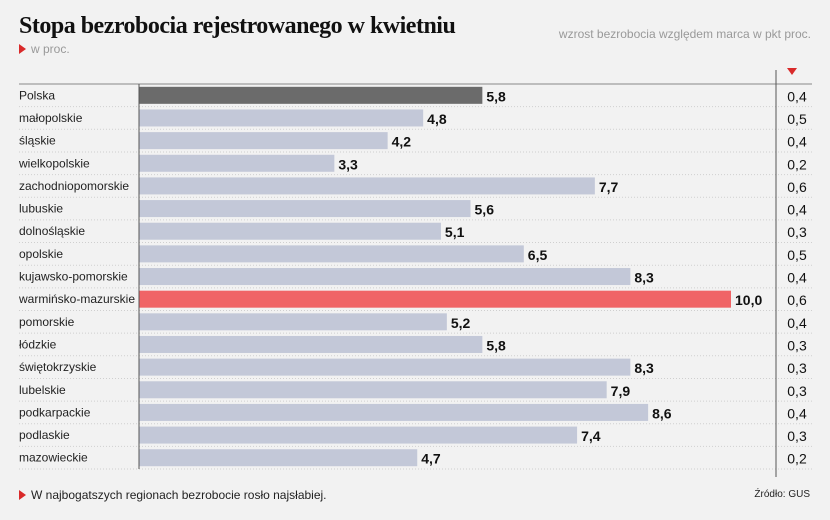 This screenshot has width=830, height=520. Describe the element at coordinates (55, 412) in the screenshot. I see `category-label: podkarpackie` at that location.